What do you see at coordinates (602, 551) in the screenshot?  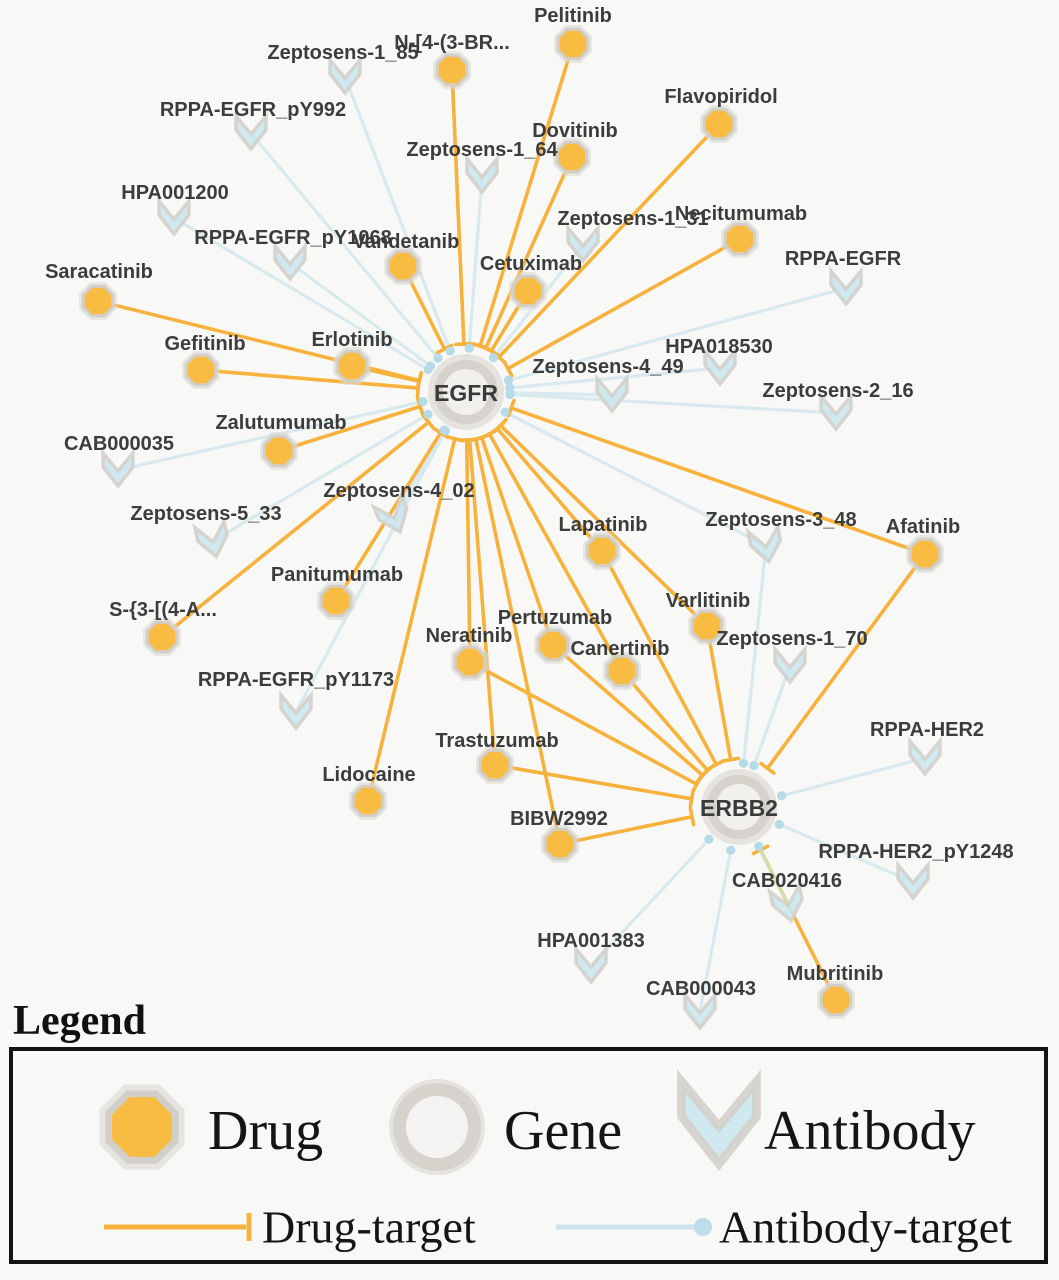 I see `node-drug-Lapatinib` at bounding box center [602, 551].